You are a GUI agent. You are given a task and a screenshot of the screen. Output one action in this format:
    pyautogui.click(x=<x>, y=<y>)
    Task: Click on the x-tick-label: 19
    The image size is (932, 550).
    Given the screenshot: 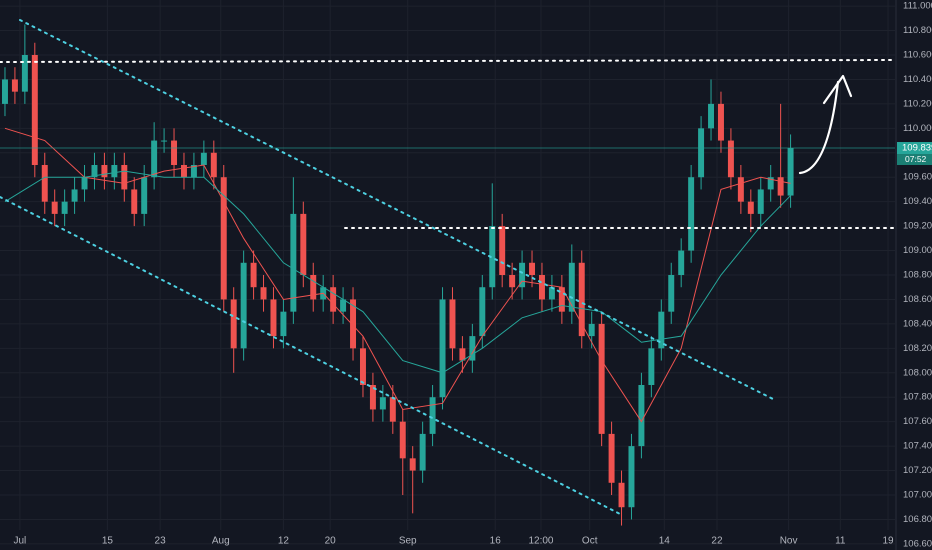 What is the action you would take?
    pyautogui.click(x=888, y=541)
    